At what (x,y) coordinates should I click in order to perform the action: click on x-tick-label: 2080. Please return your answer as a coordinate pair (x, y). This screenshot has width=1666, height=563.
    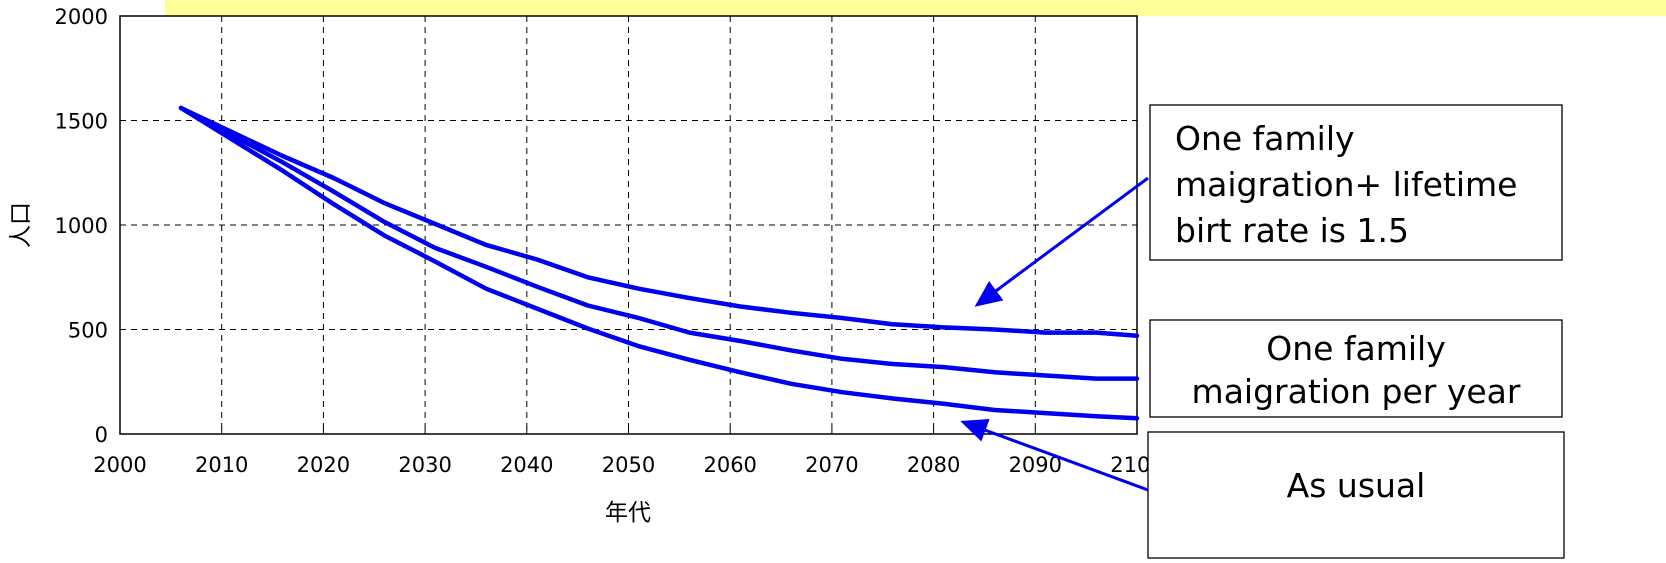
    Looking at the image, I should click on (933, 465).